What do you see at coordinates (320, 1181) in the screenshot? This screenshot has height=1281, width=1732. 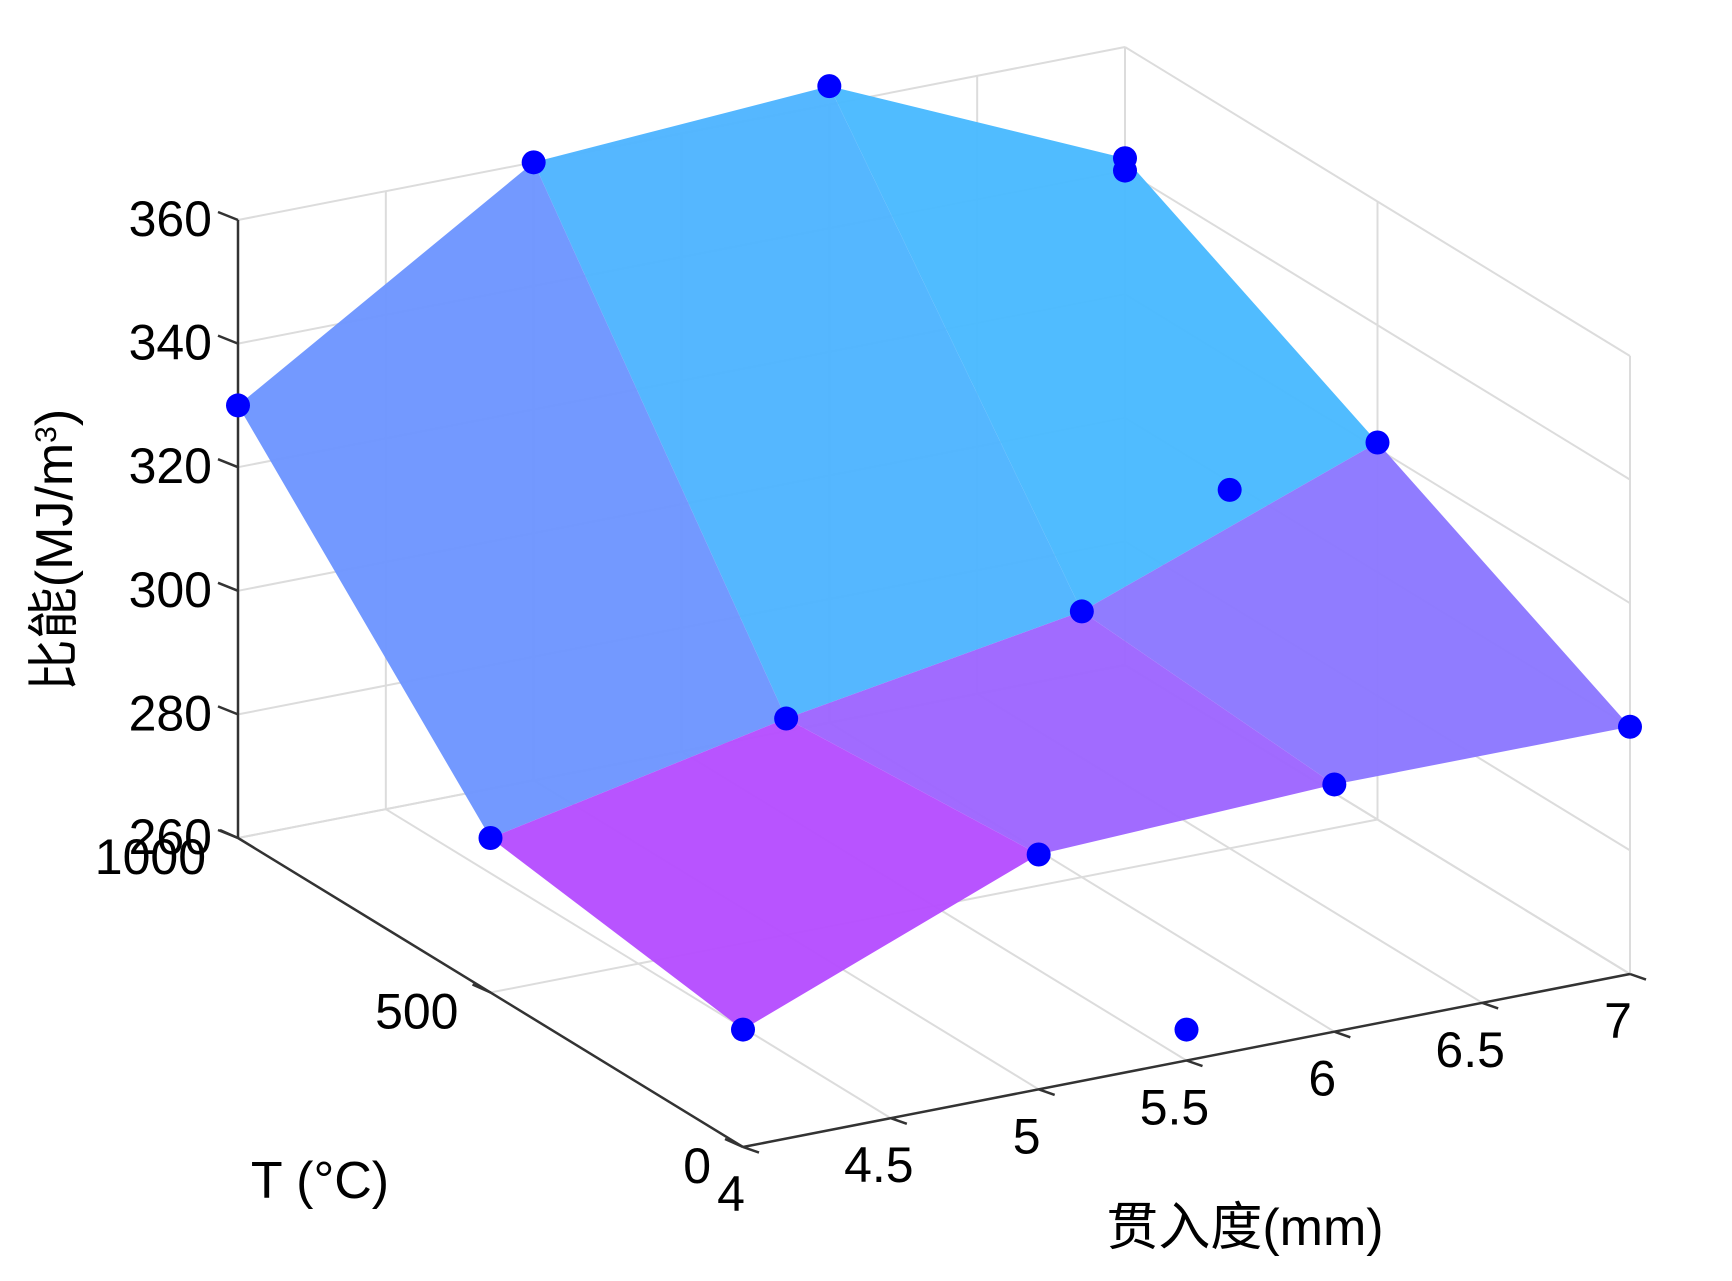 I see `y-axis-title: T (°C)` at bounding box center [320, 1181].